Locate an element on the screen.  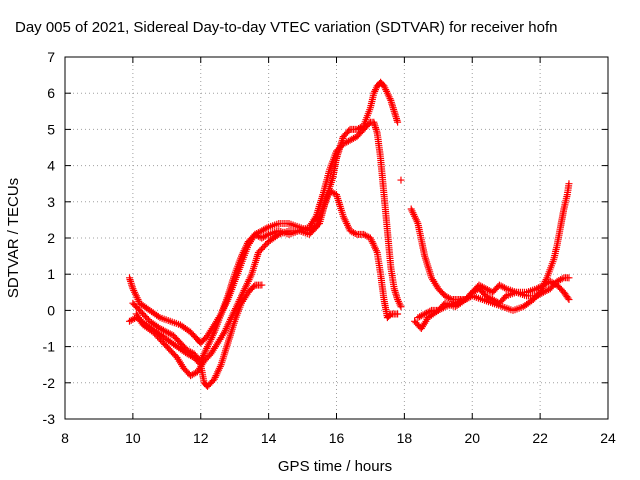
x-tick-label: 12 is located at coordinates (201, 438).